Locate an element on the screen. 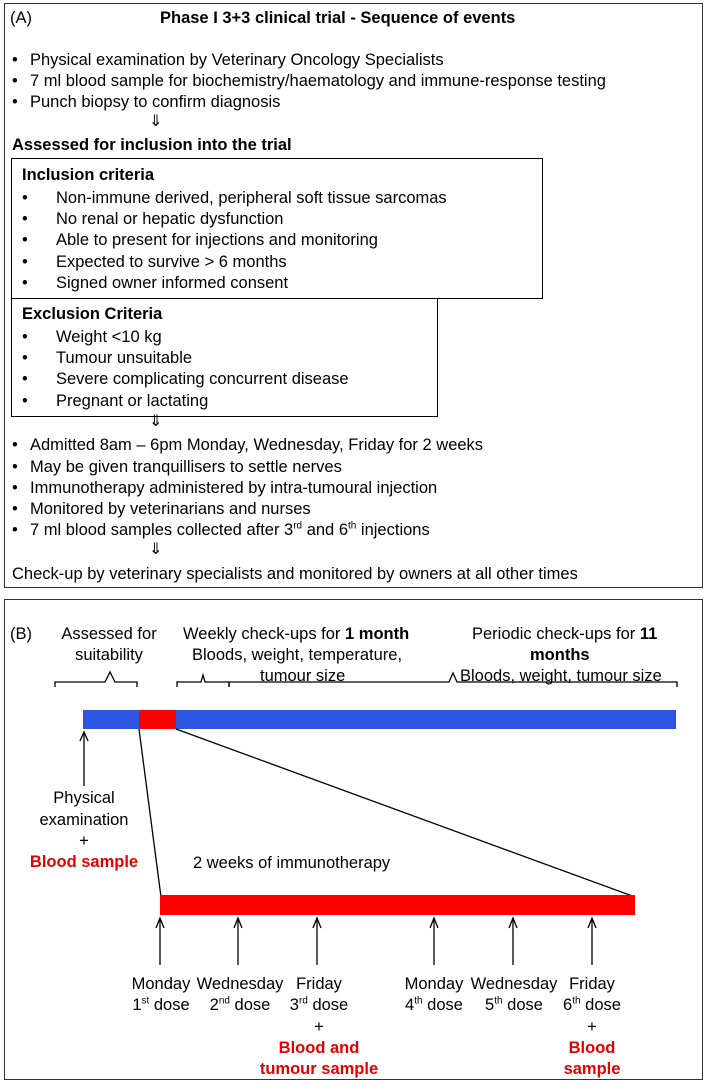  assessed-brace is located at coordinates (96, 678).